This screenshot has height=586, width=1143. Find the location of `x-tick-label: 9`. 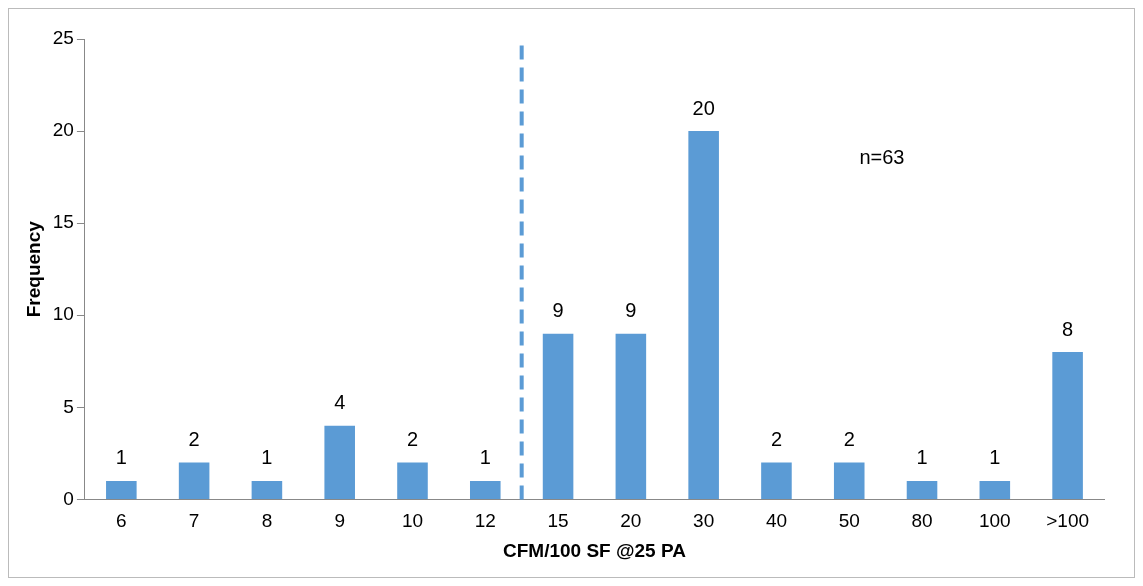

x-tick-label: 9 is located at coordinates (339, 521).